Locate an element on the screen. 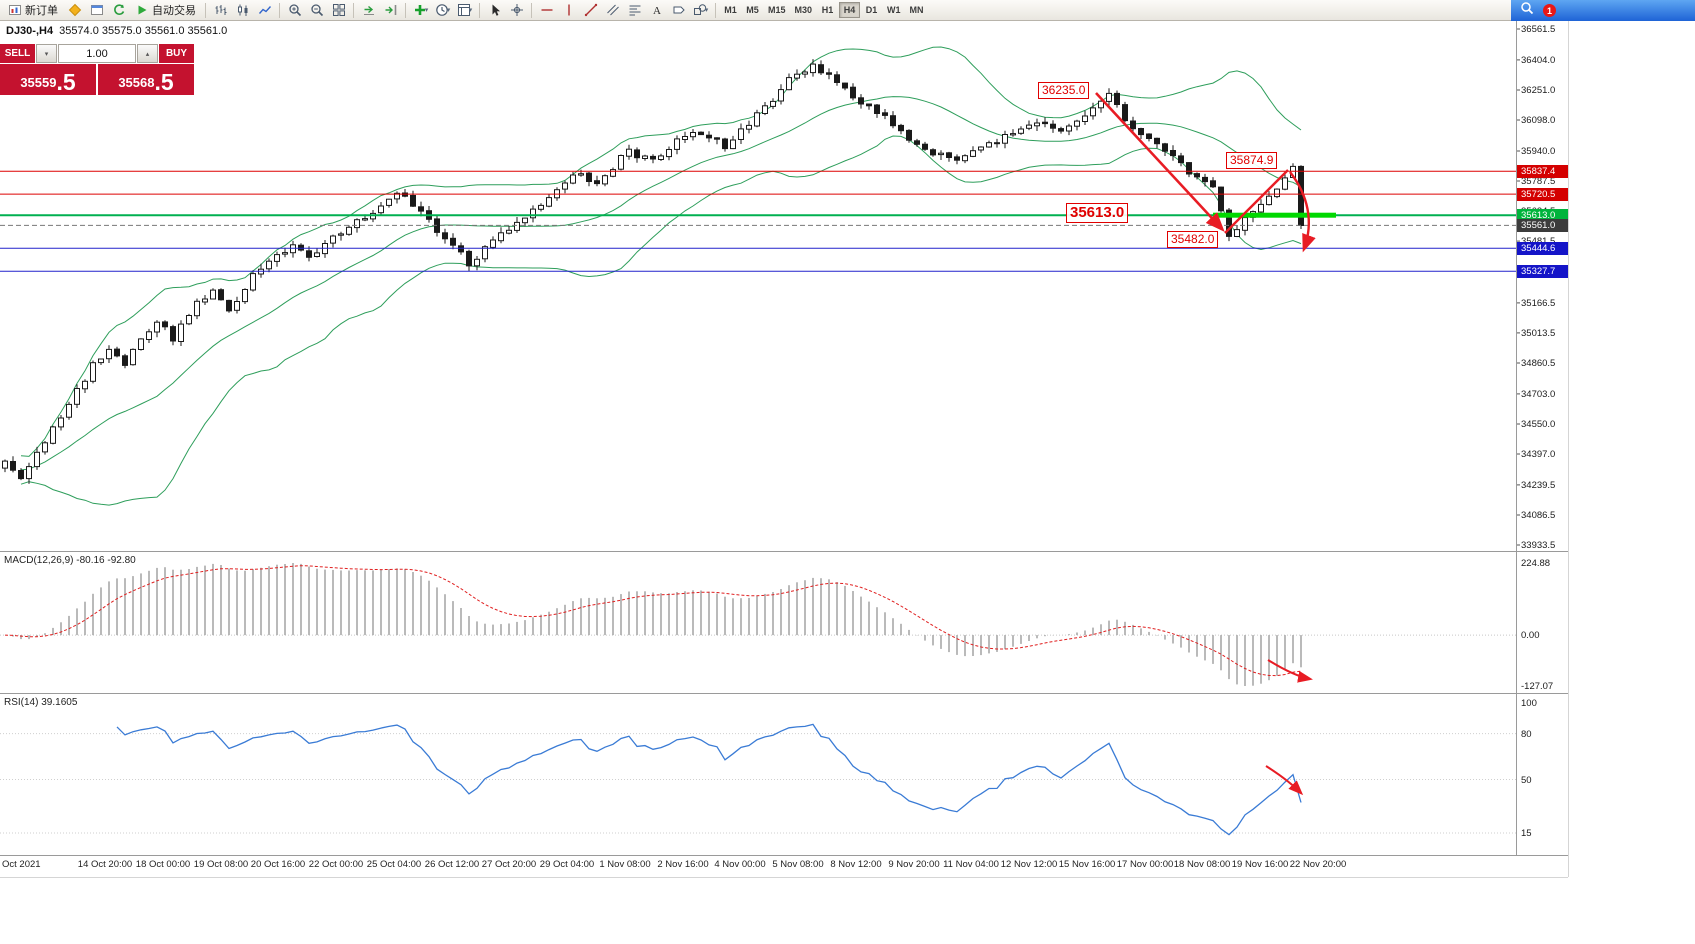 The image size is (1695, 944). cursor-button is located at coordinates (494, 10).